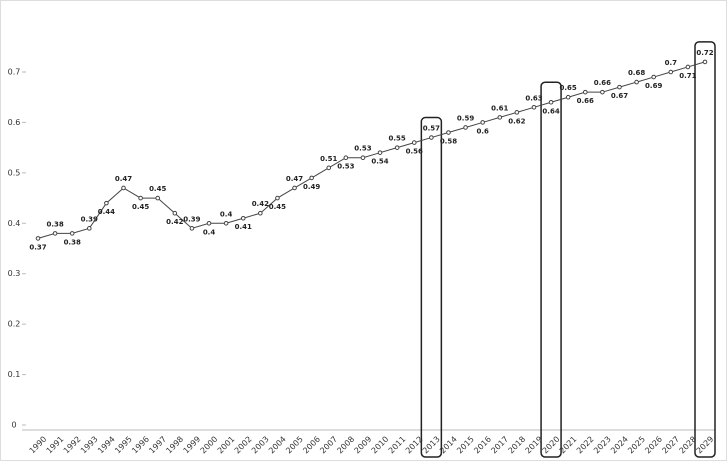 The image size is (727, 461). Describe the element at coordinates (619, 96) in the screenshot. I see `value-label: 0.67` at that location.